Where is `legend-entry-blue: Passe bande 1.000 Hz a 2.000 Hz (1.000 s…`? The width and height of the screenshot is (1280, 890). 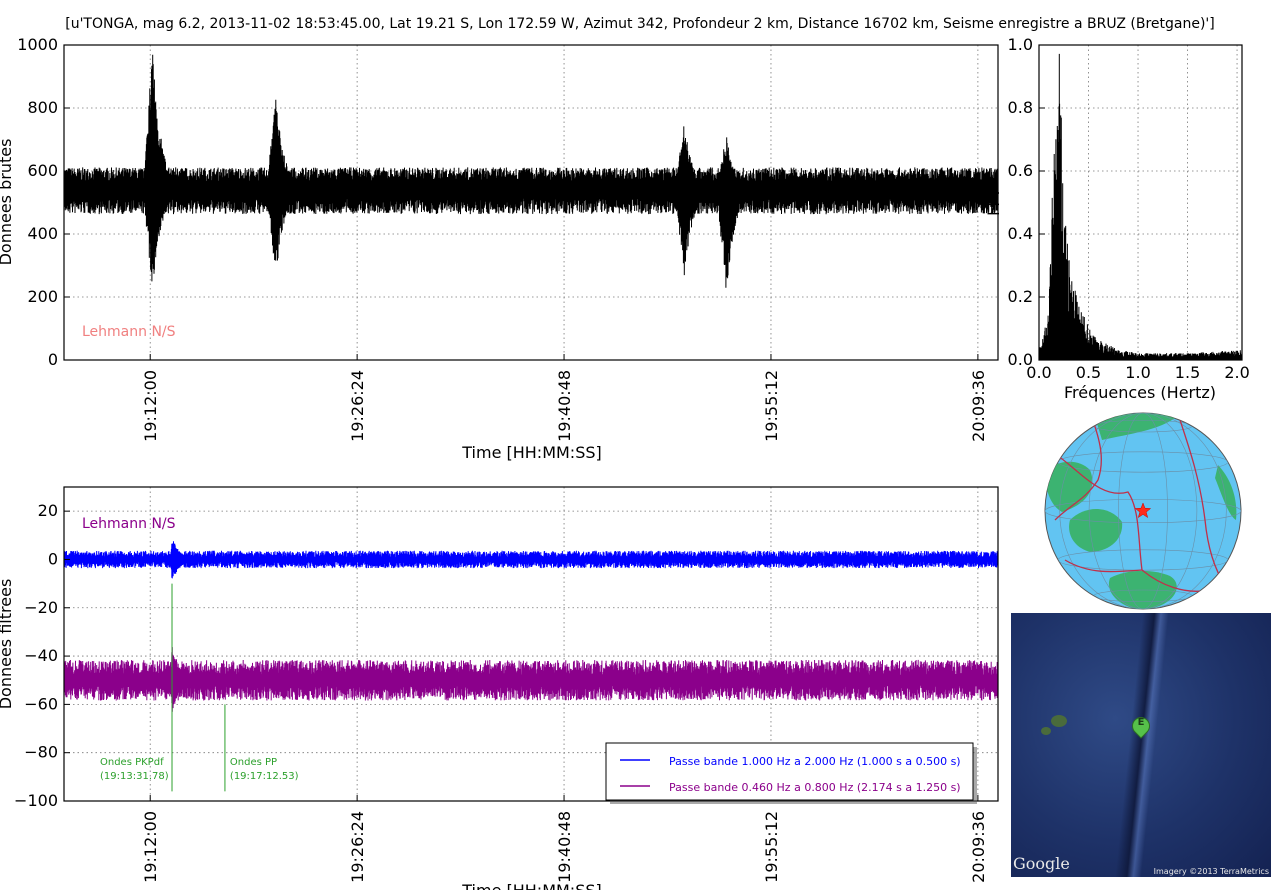 legend-entry-blue: Passe bande 1.000 Hz a 2.000 Hz (1.000 s… is located at coordinates (815, 761).